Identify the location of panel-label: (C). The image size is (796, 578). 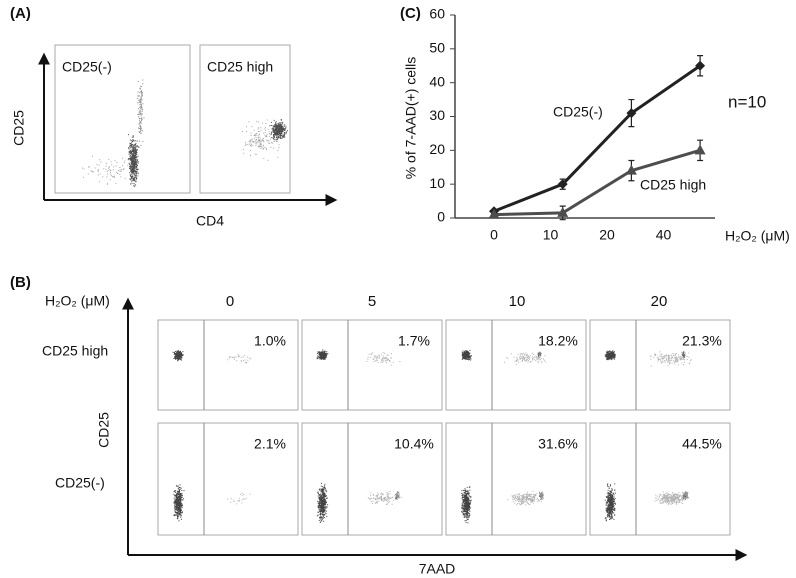
(410, 13).